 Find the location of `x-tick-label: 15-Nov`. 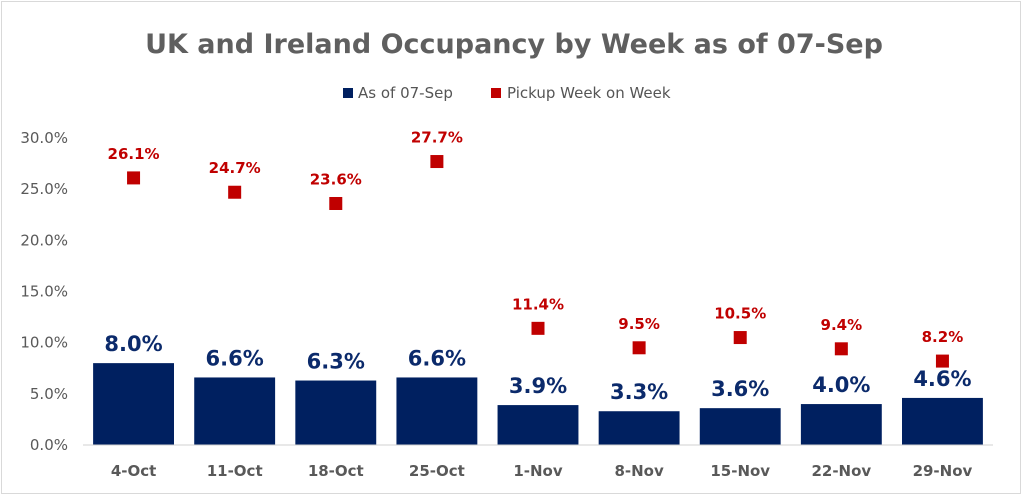

x-tick-label: 15-Nov is located at coordinates (740, 471).